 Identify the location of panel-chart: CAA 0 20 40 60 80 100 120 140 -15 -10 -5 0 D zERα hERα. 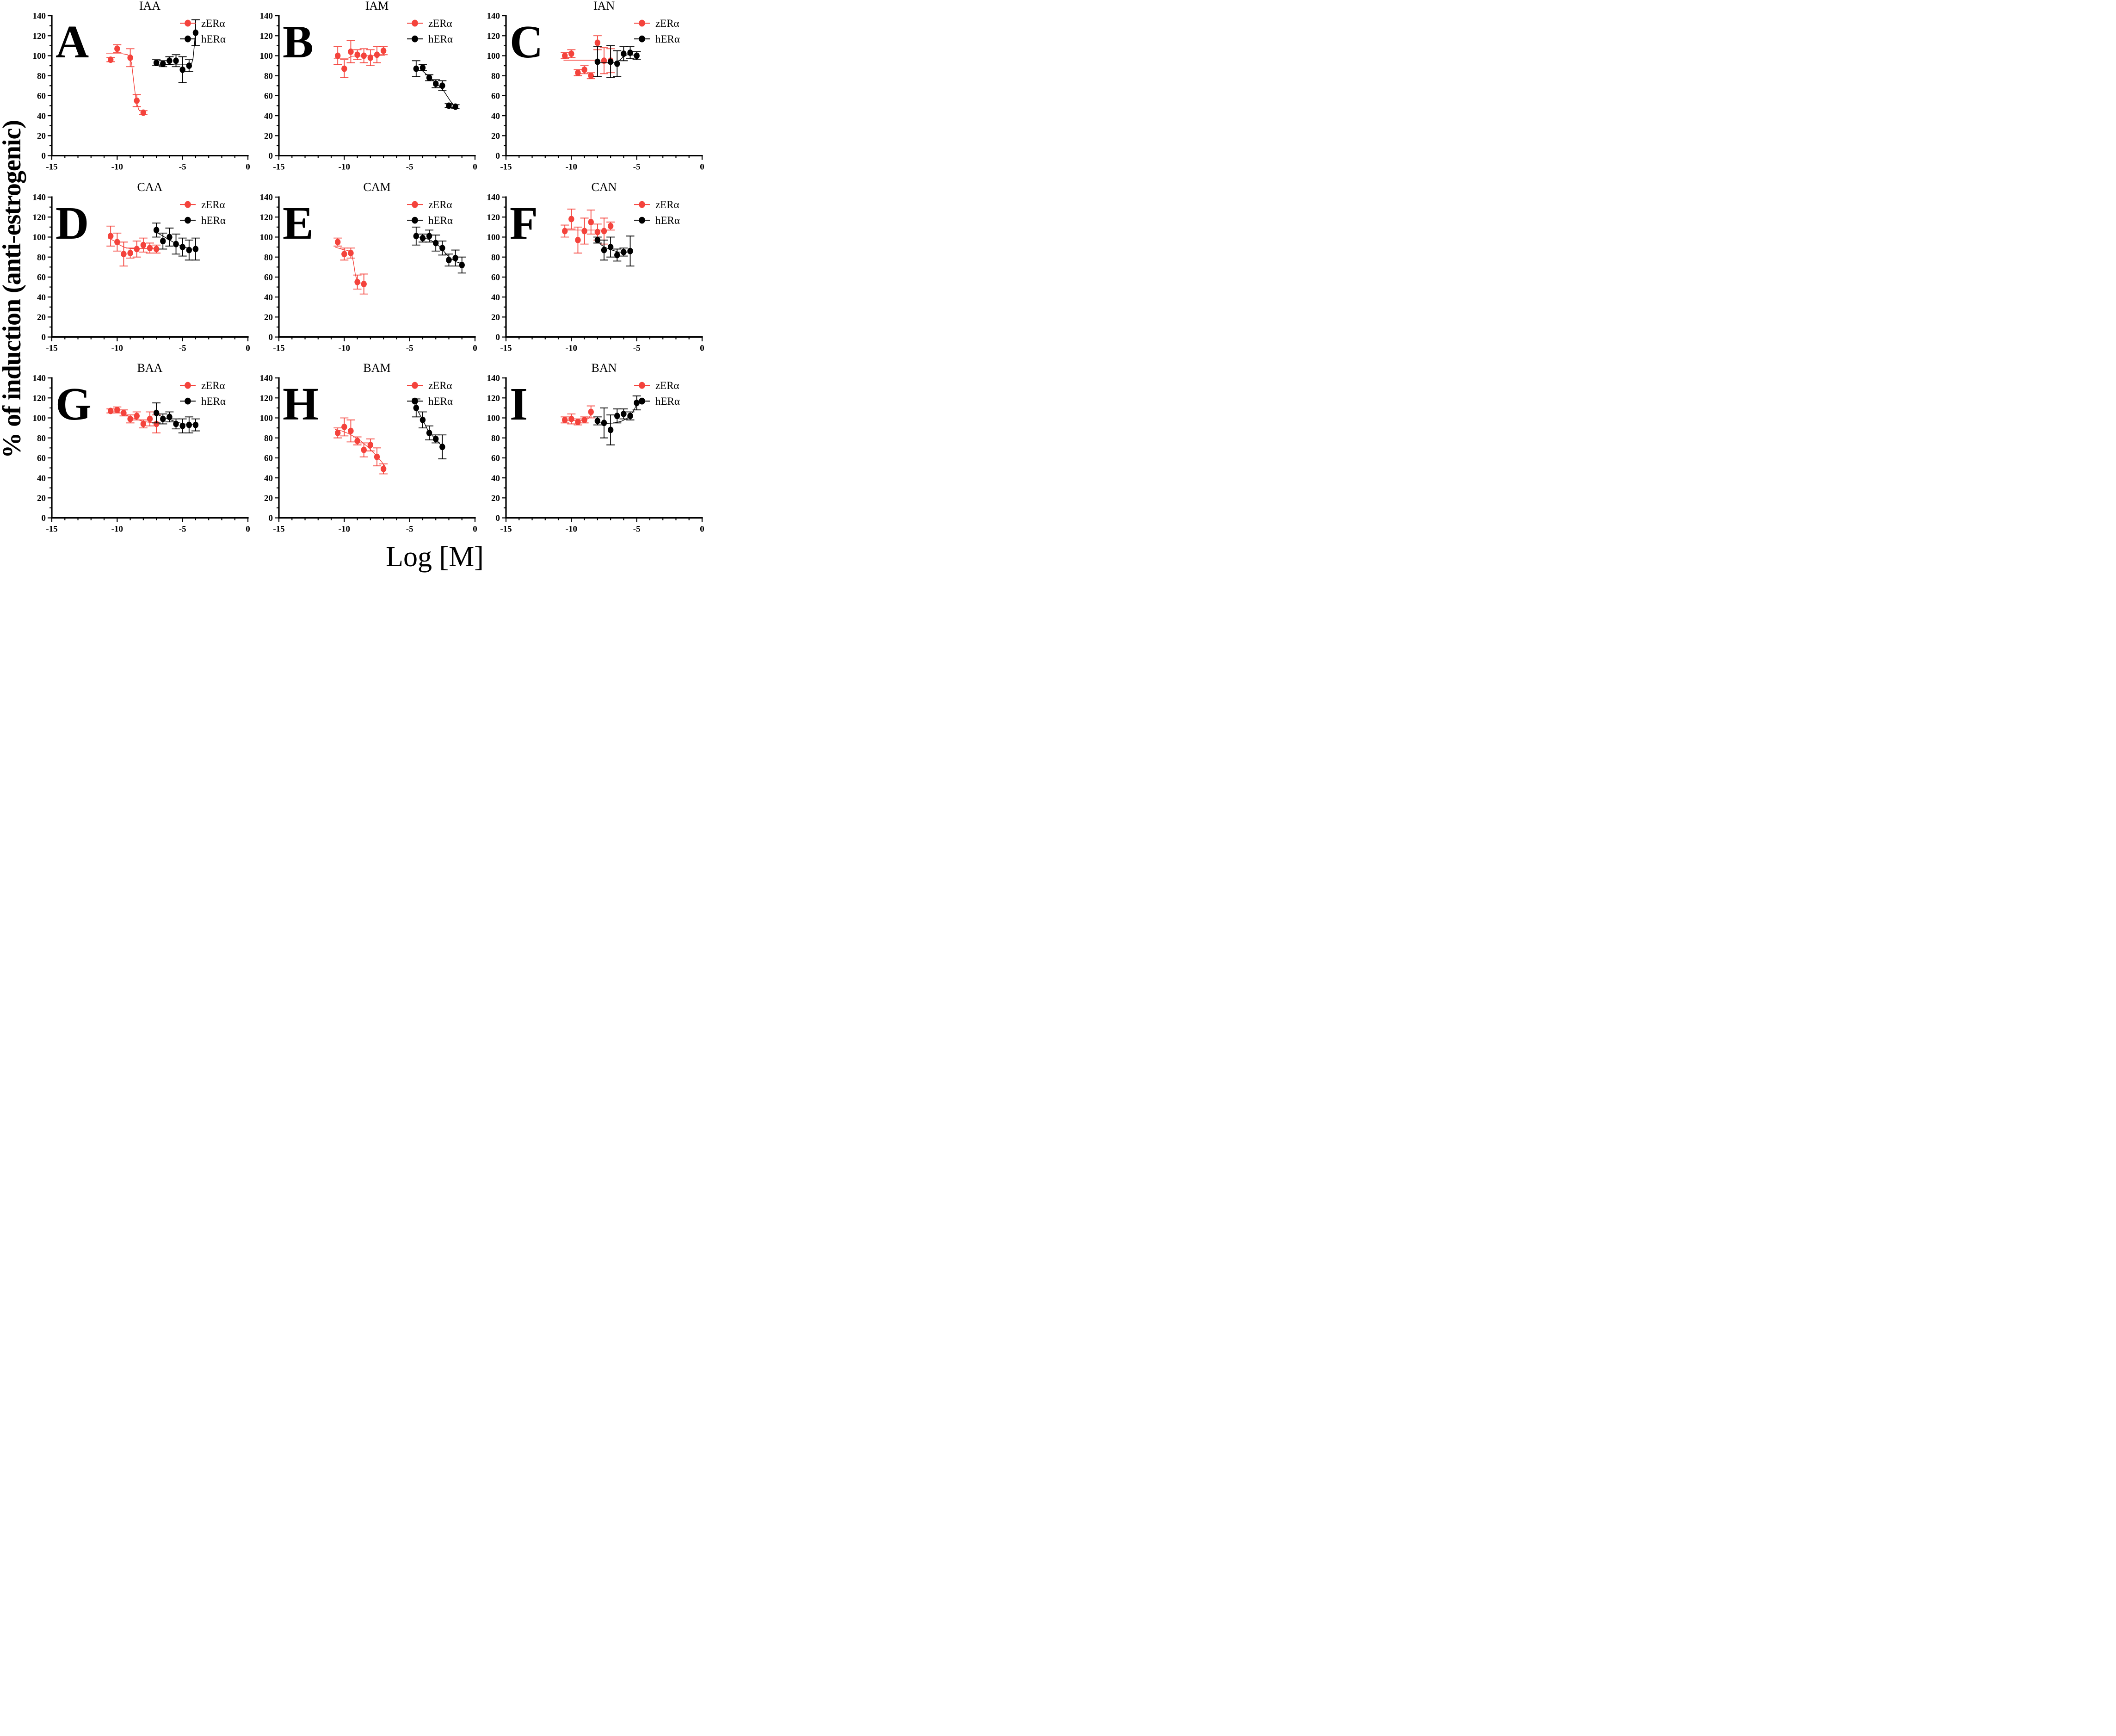
(141, 267).